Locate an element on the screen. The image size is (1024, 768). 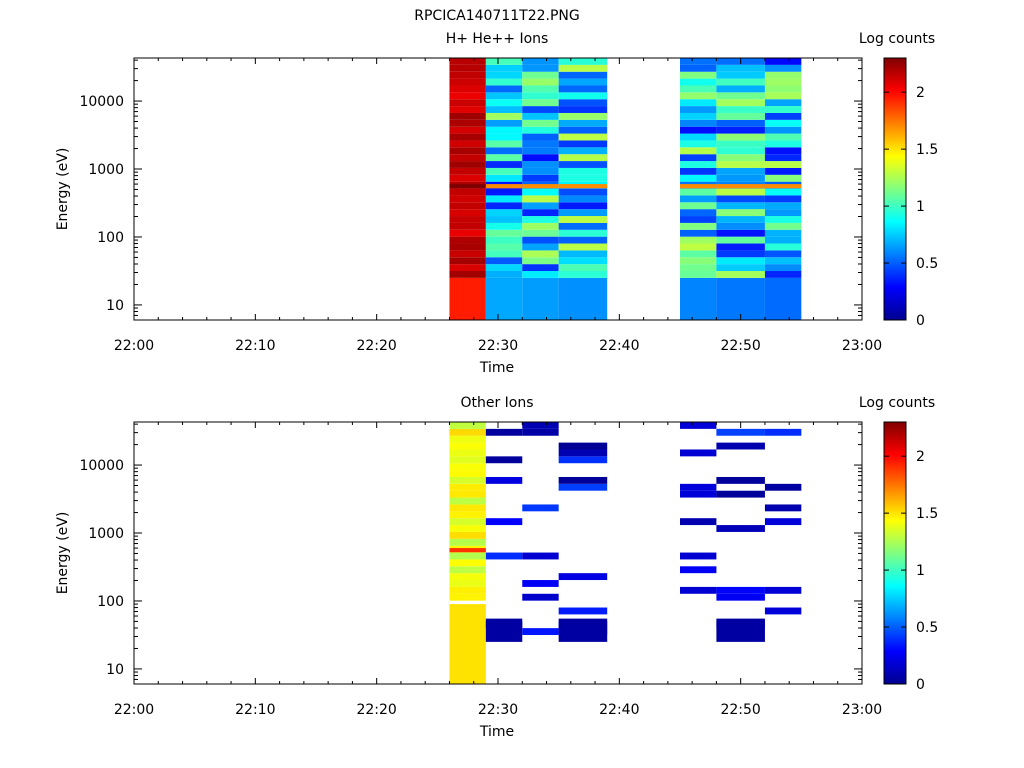
x-tick-label: 22:20 is located at coordinates (376, 710).